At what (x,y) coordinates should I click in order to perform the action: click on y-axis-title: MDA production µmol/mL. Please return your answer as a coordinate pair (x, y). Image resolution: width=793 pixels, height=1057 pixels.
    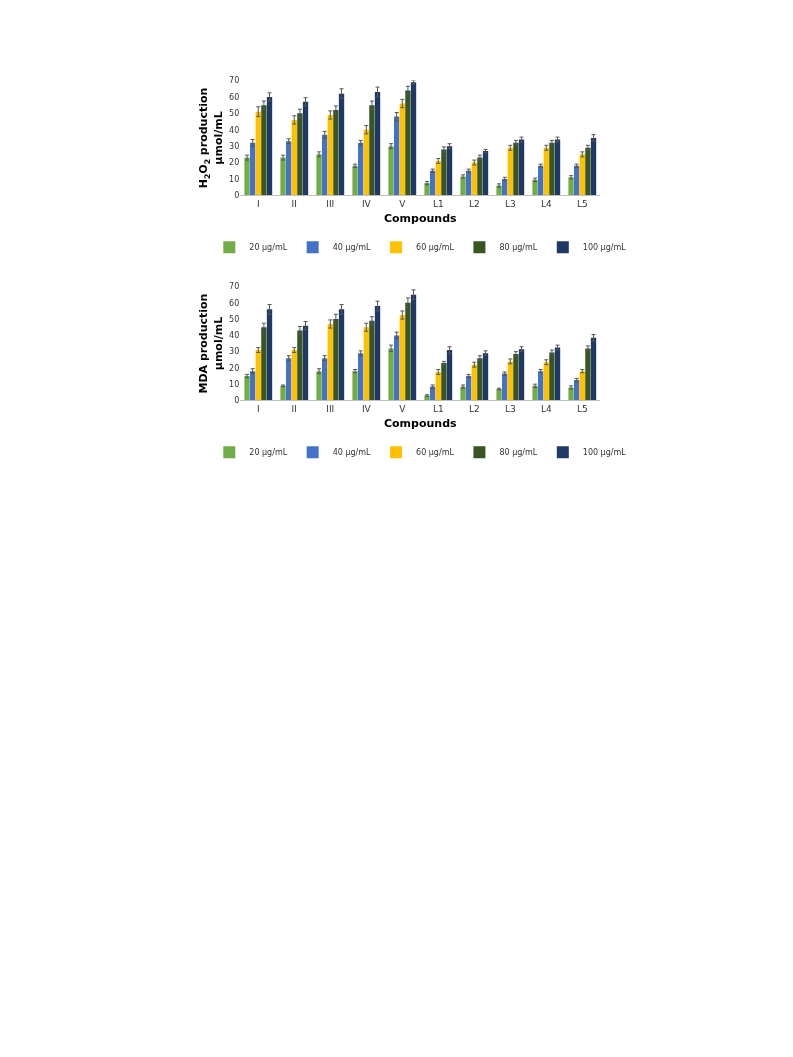
    Looking at the image, I should click on (211, 343).